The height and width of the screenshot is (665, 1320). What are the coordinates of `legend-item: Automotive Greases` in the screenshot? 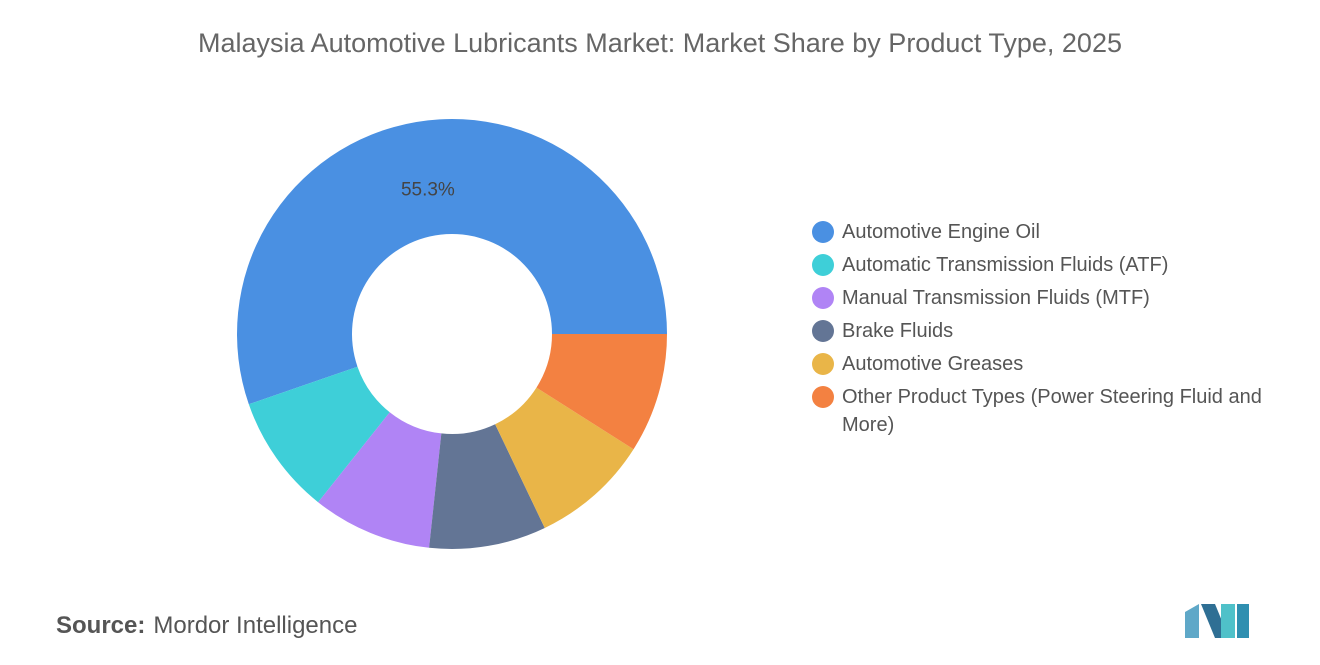 It's located at (1047, 364).